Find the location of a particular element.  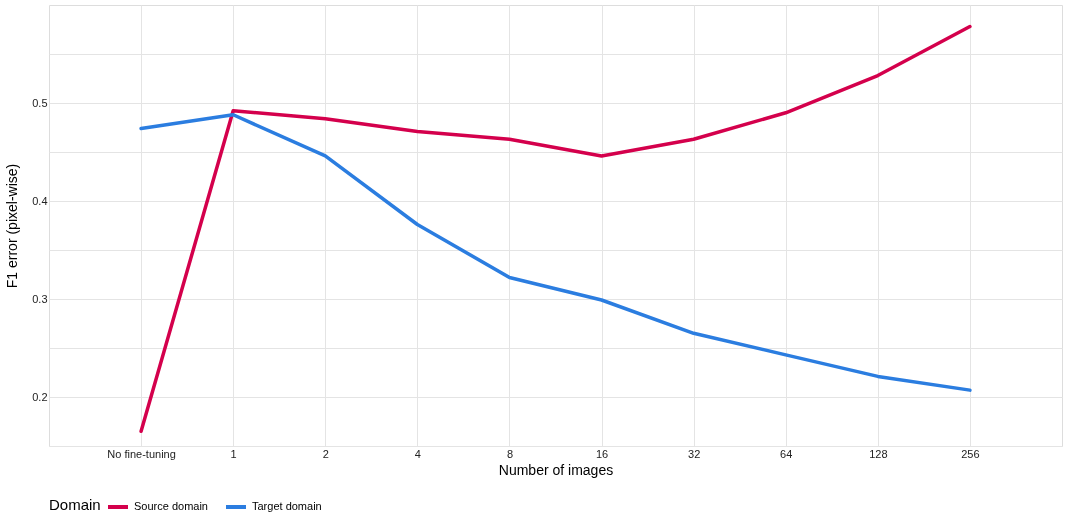

legend-title: Domain is located at coordinates (75, 504).